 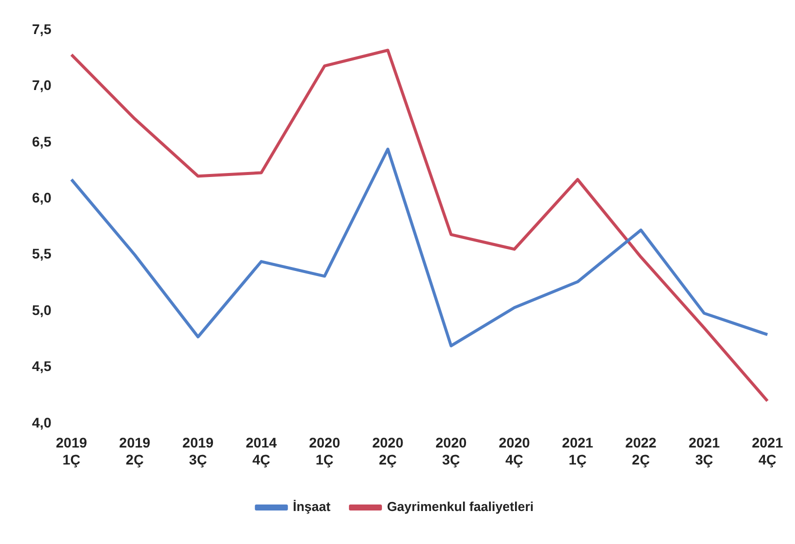 I want to click on x-tick-label: 2021 1Ç, so click(x=578, y=451).